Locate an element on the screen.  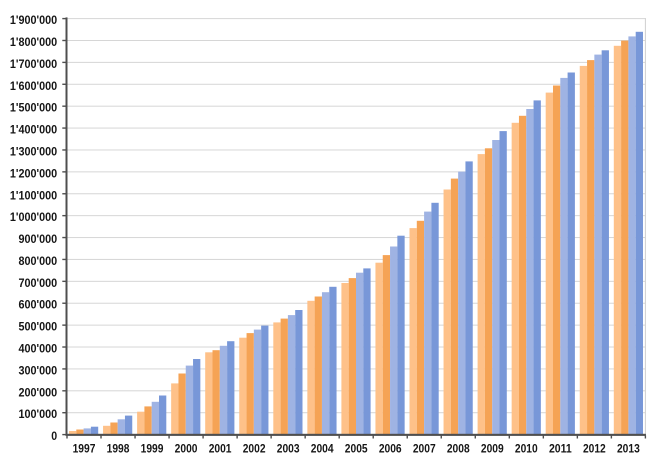
svg-text: 100'000 is located at coordinates (38, 414).